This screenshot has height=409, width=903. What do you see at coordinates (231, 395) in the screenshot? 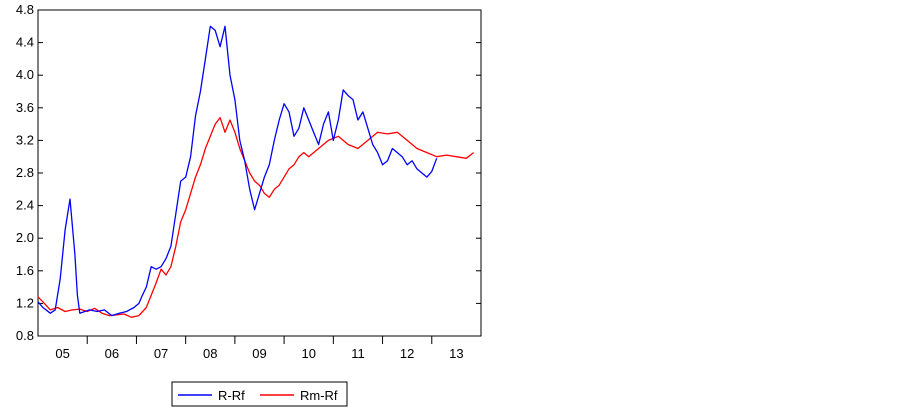
I see `legend-label-r-rf: R-Rf` at bounding box center [231, 395].